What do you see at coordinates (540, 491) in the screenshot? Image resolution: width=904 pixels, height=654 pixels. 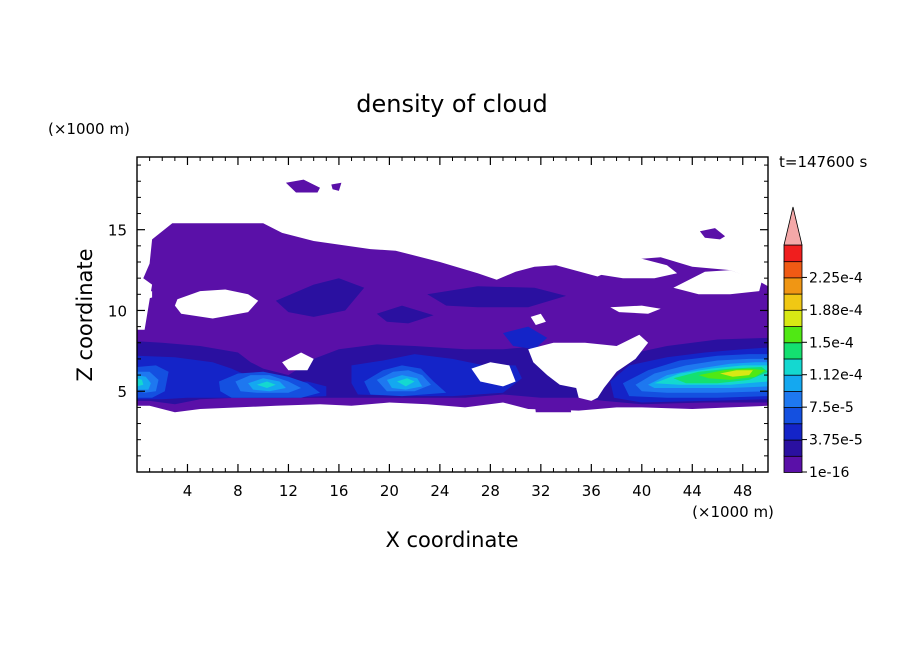 I see `x-tick-label: 32` at bounding box center [540, 491].